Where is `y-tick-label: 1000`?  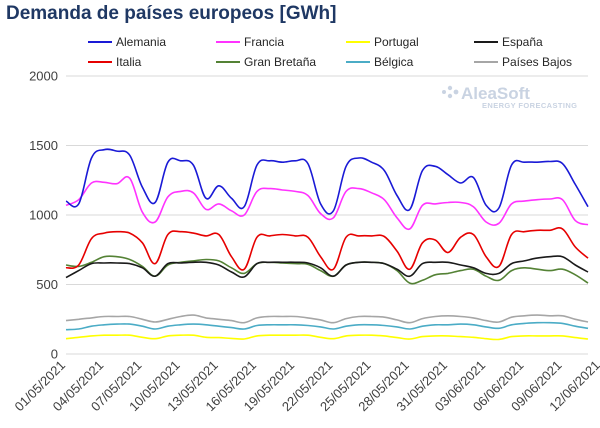 y-tick-label: 1000 is located at coordinates (43, 215).